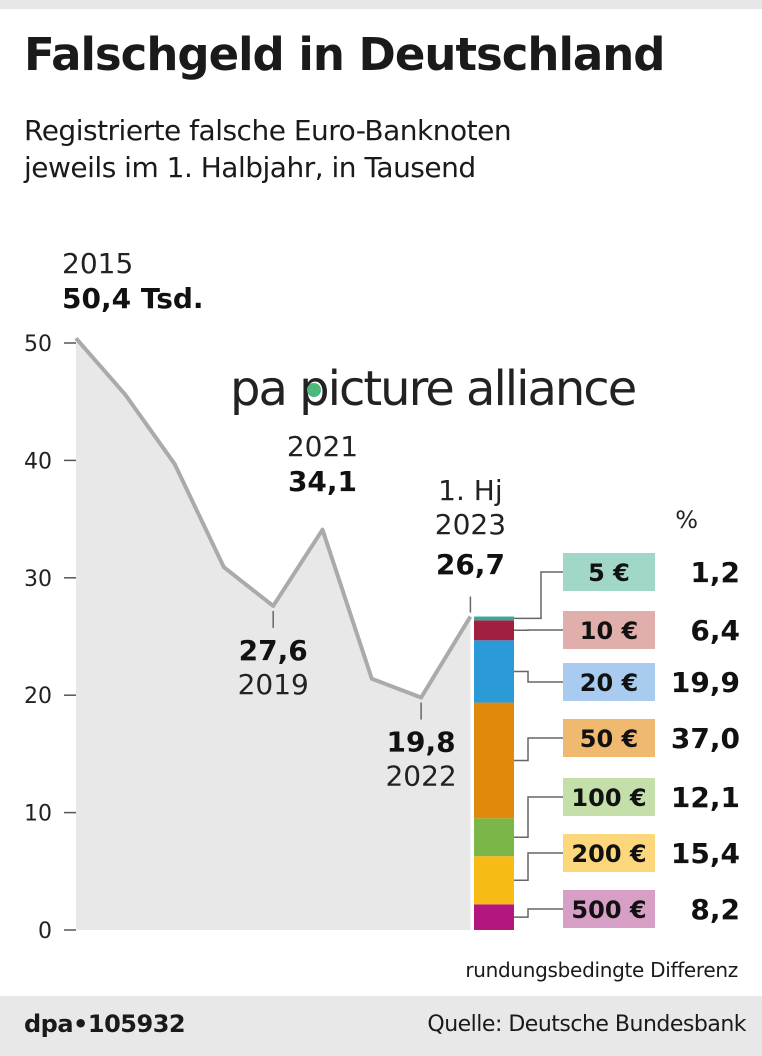 This screenshot has height=1056, width=762. Describe the element at coordinates (715, 572) in the screenshot. I see `share-value: 1,2` at that location.